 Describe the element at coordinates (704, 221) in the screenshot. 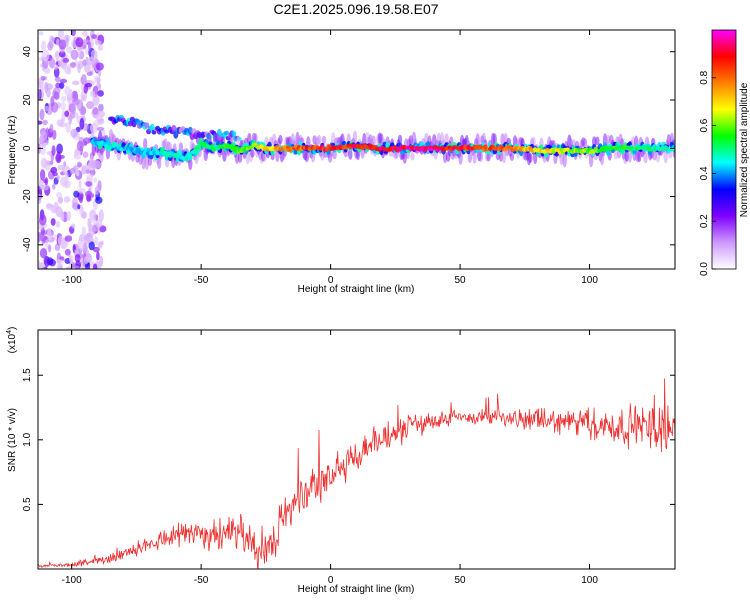

I see `colorbar-tick-label: 0.2` at that location.